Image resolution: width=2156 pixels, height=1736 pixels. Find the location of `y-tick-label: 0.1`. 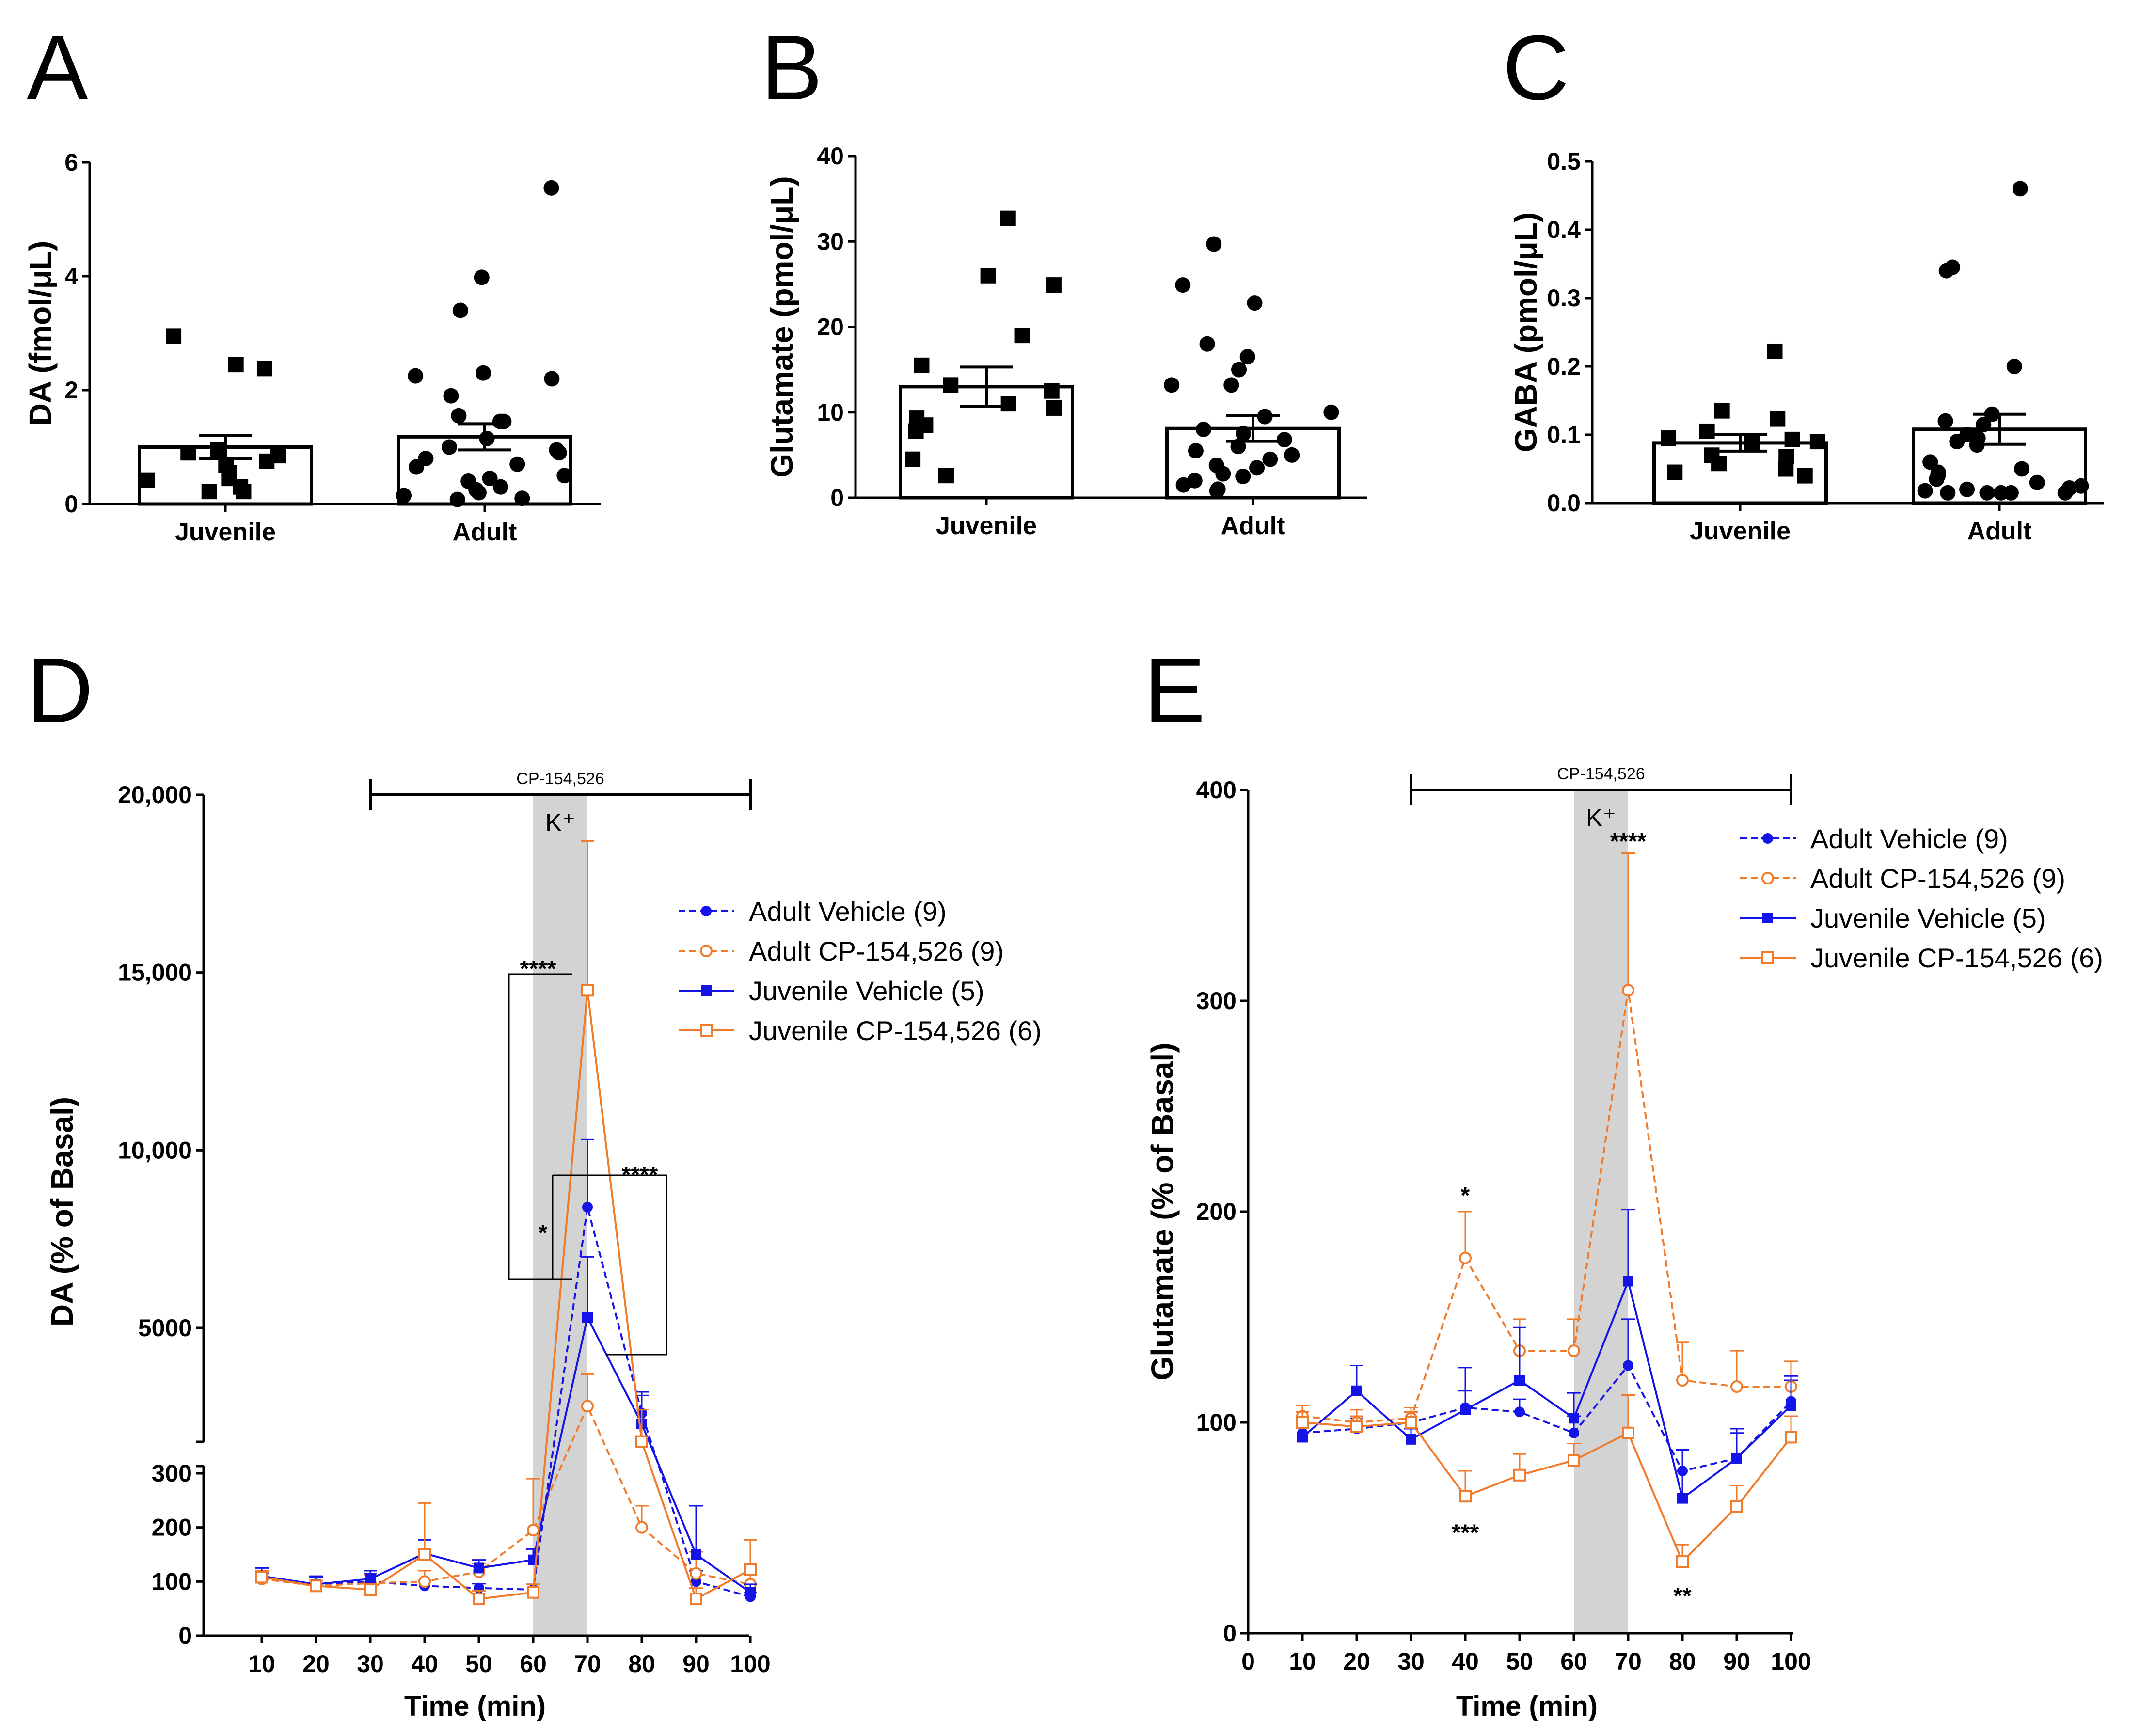

y-tick-label: 0.1 is located at coordinates (1564, 434).